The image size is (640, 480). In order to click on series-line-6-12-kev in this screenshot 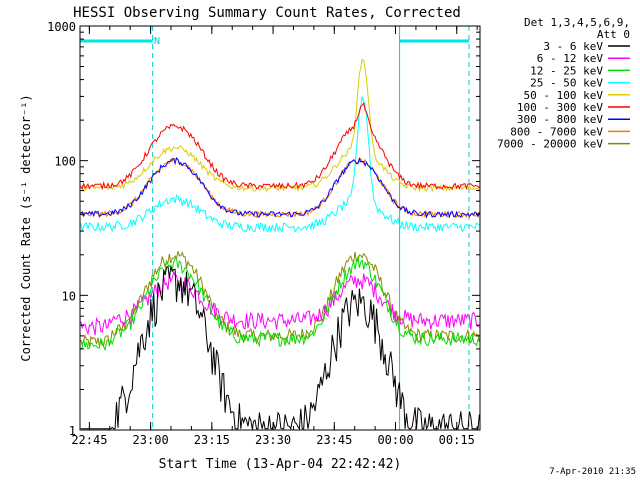, I will do `click(280, 303)`.